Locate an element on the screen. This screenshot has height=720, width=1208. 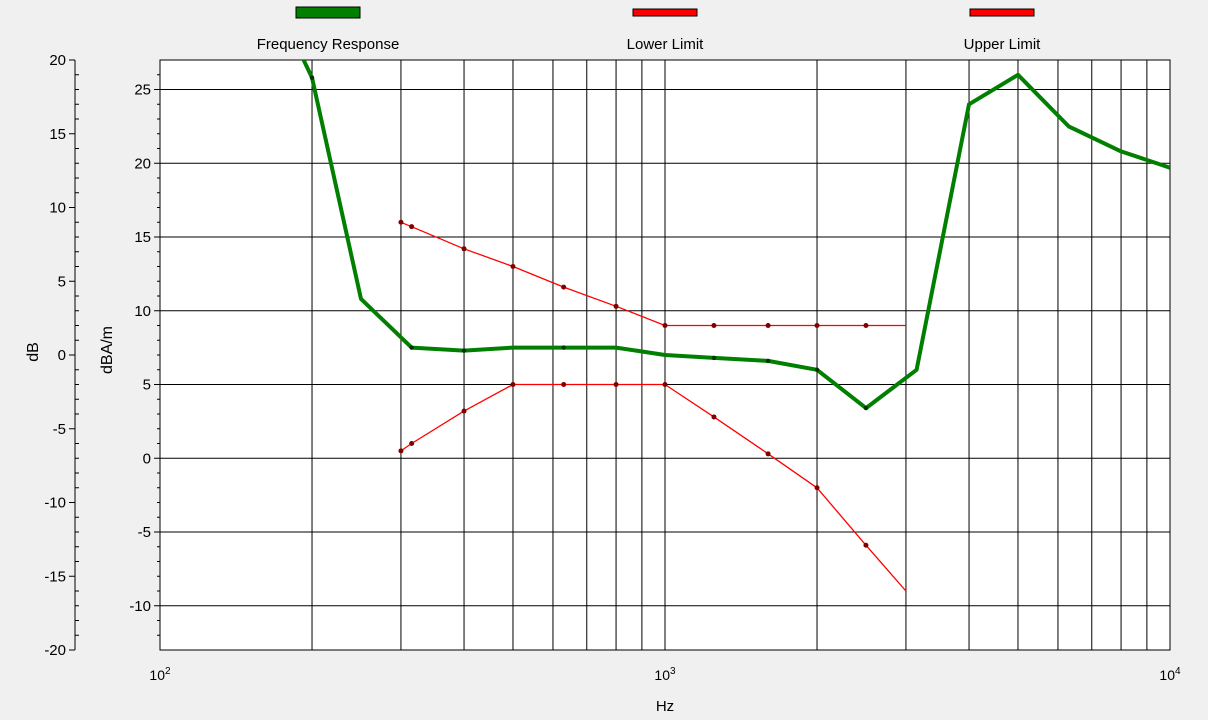
x-tick-exponent: 2 is located at coordinates (168, 671).